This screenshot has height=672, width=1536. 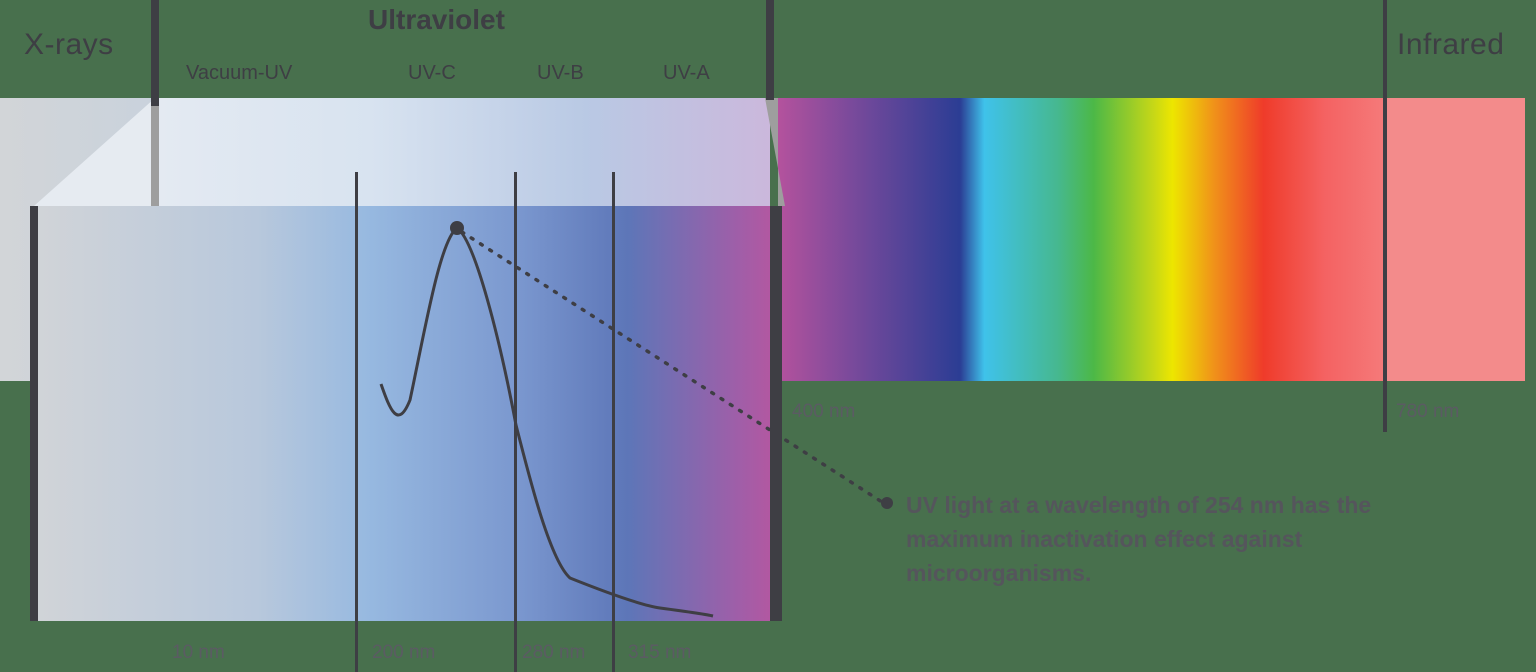 I want to click on annotation-bullet-icon, so click(x=887, y=503).